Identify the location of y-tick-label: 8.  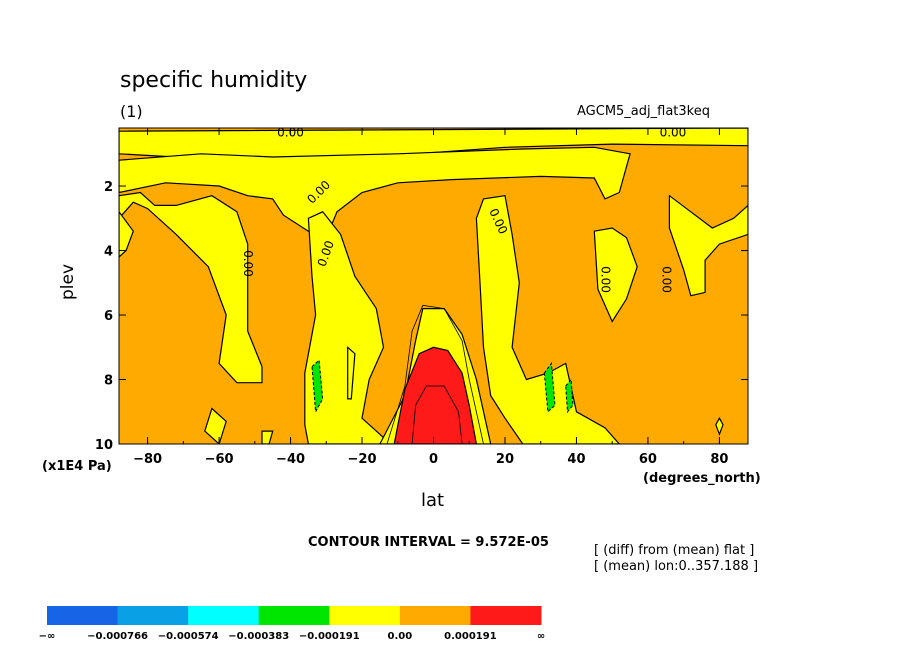
(108, 381).